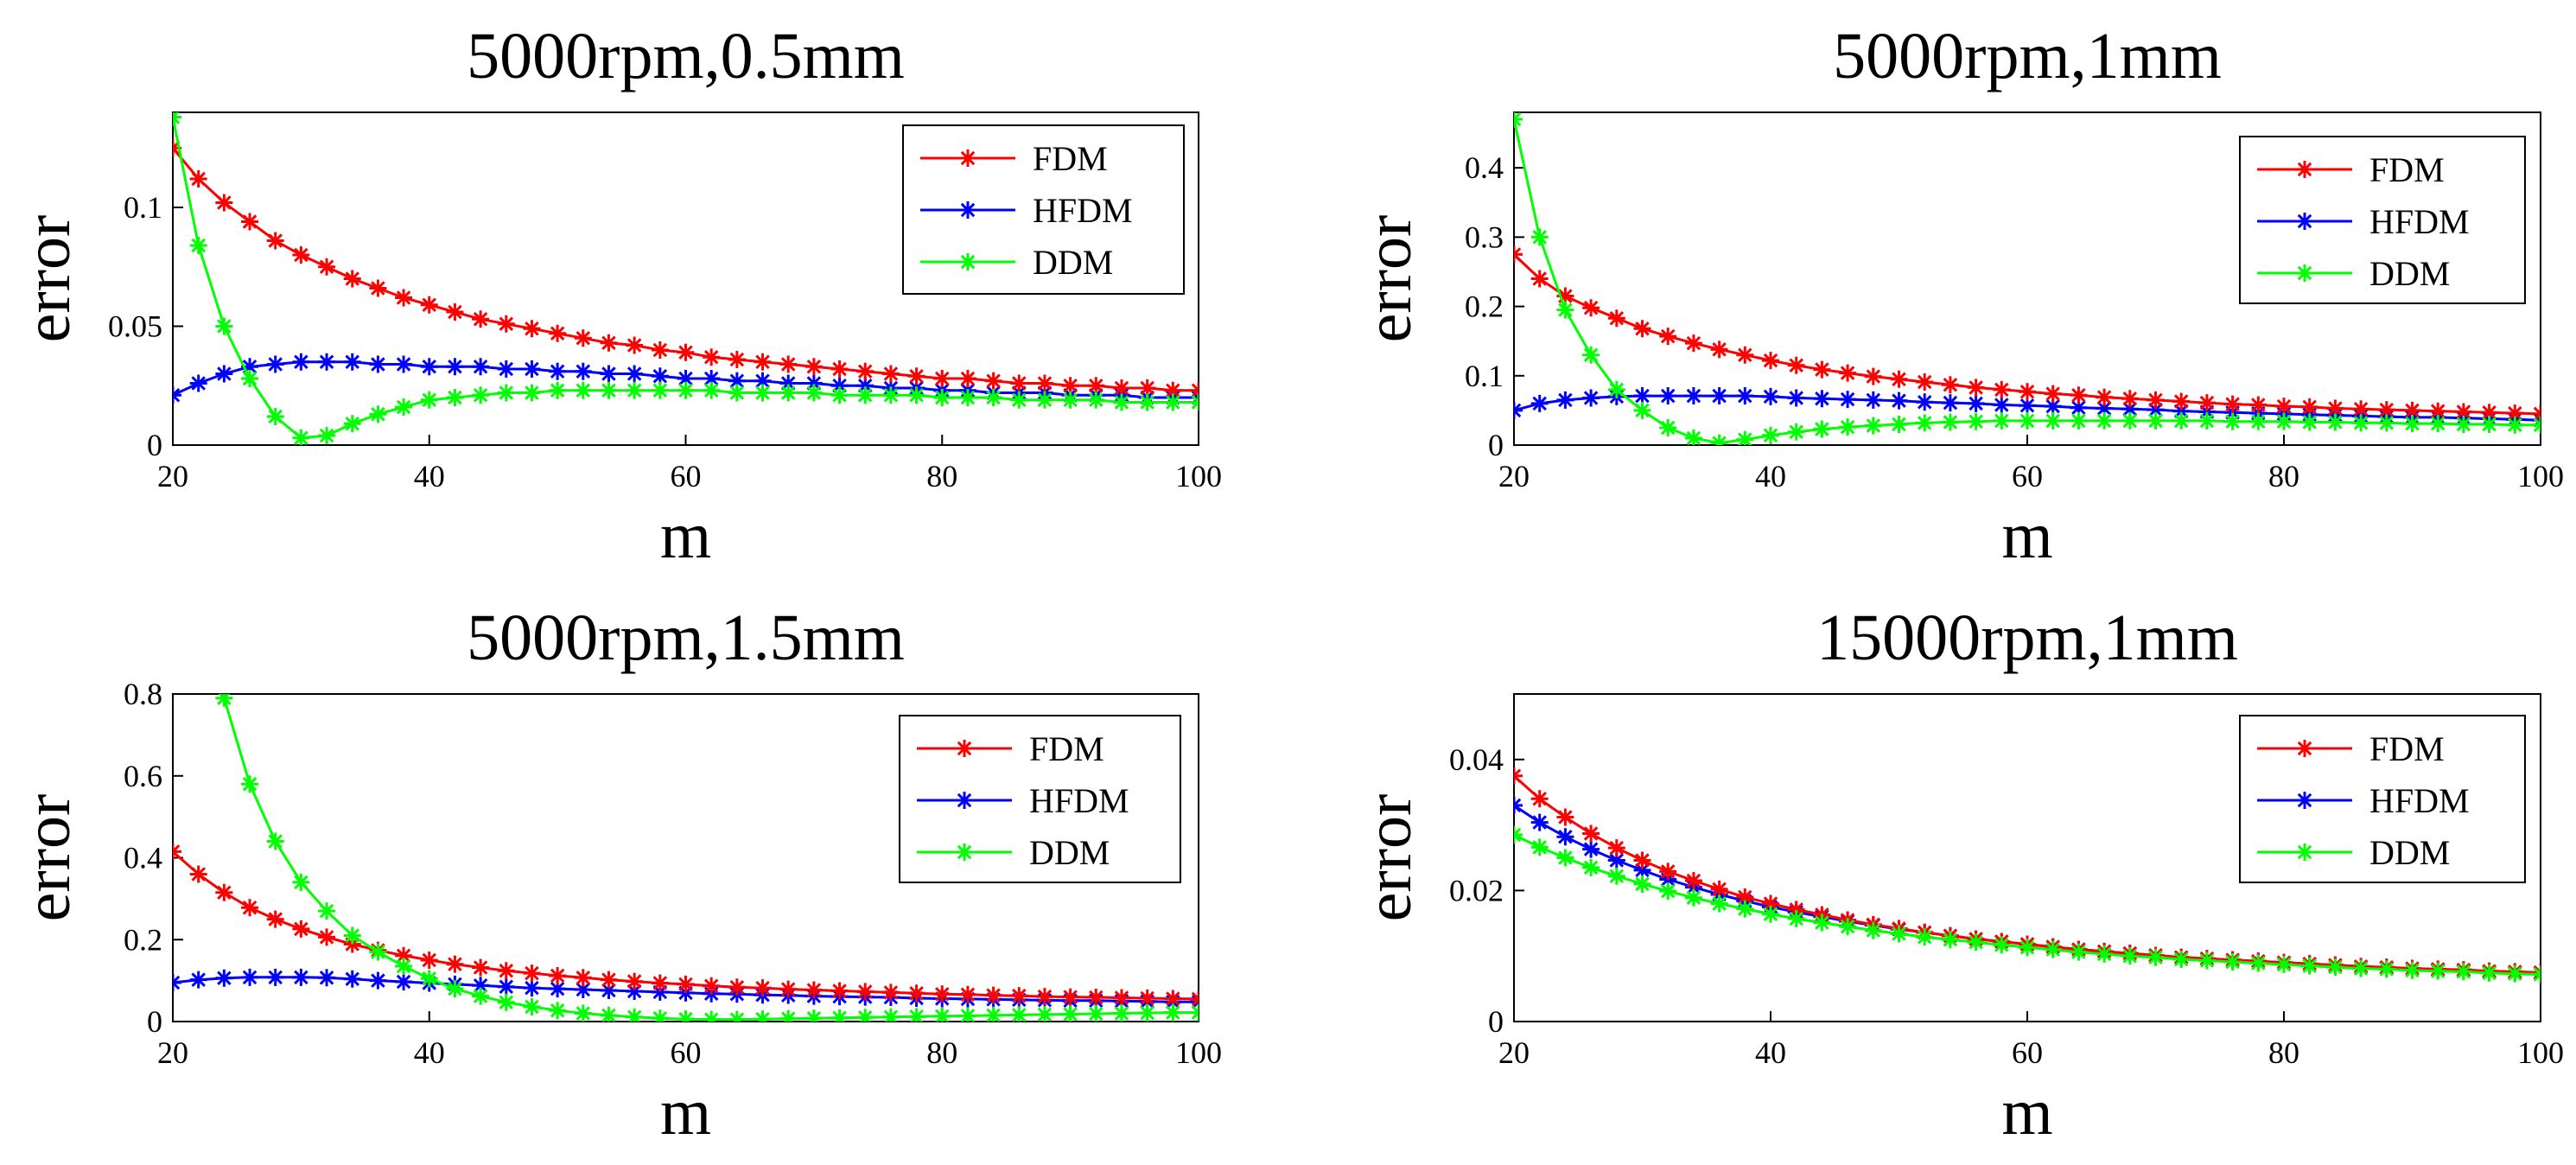 Image resolution: width=2576 pixels, height=1165 pixels. Describe the element at coordinates (1485, 376) in the screenshot. I see `y-tick-label: 0.1` at that location.